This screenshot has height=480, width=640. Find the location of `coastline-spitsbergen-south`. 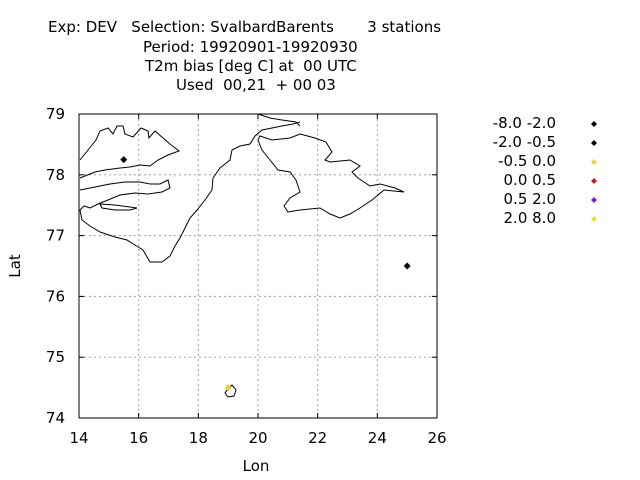

coastline-spitsbergen-south is located at coordinates (190, 192).